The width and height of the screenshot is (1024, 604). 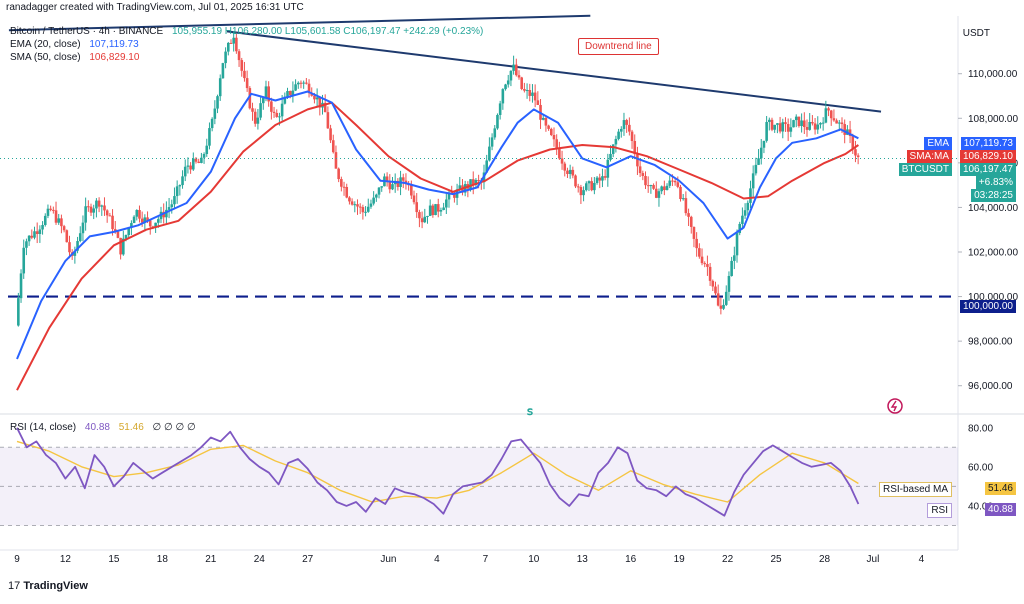 What do you see at coordinates (1000, 488) in the screenshot?
I see `rsi-ma-value: 51.46` at bounding box center [1000, 488].